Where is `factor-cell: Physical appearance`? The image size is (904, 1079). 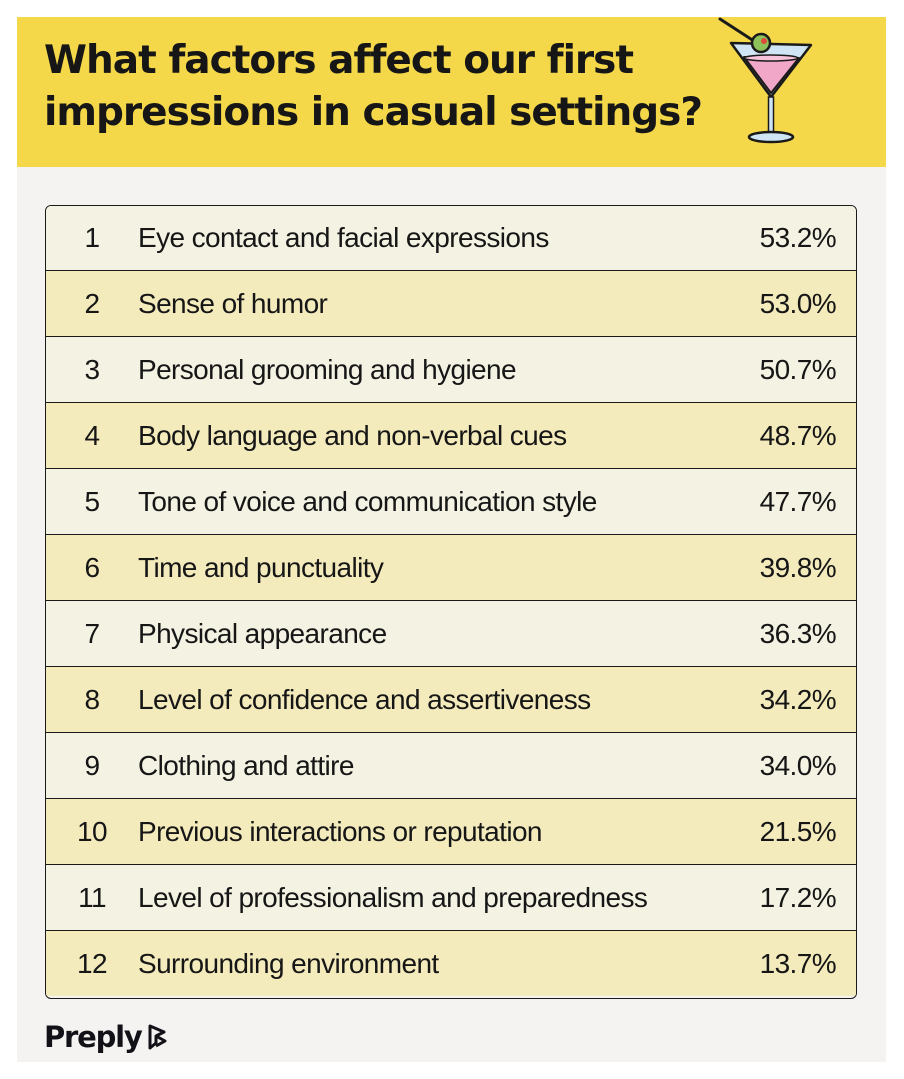
factor-cell: Physical appearance is located at coordinates (262, 633).